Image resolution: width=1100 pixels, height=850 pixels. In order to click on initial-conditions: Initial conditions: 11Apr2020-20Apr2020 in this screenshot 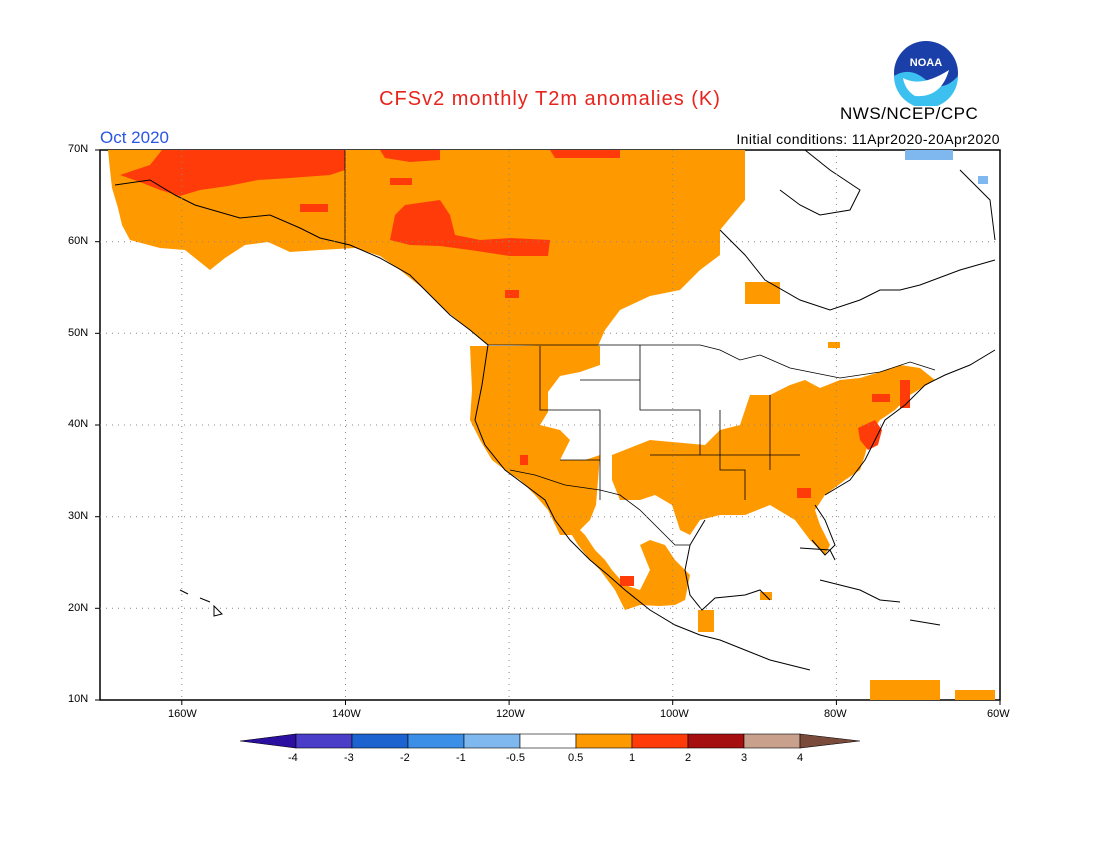, I will do `click(868, 139)`.